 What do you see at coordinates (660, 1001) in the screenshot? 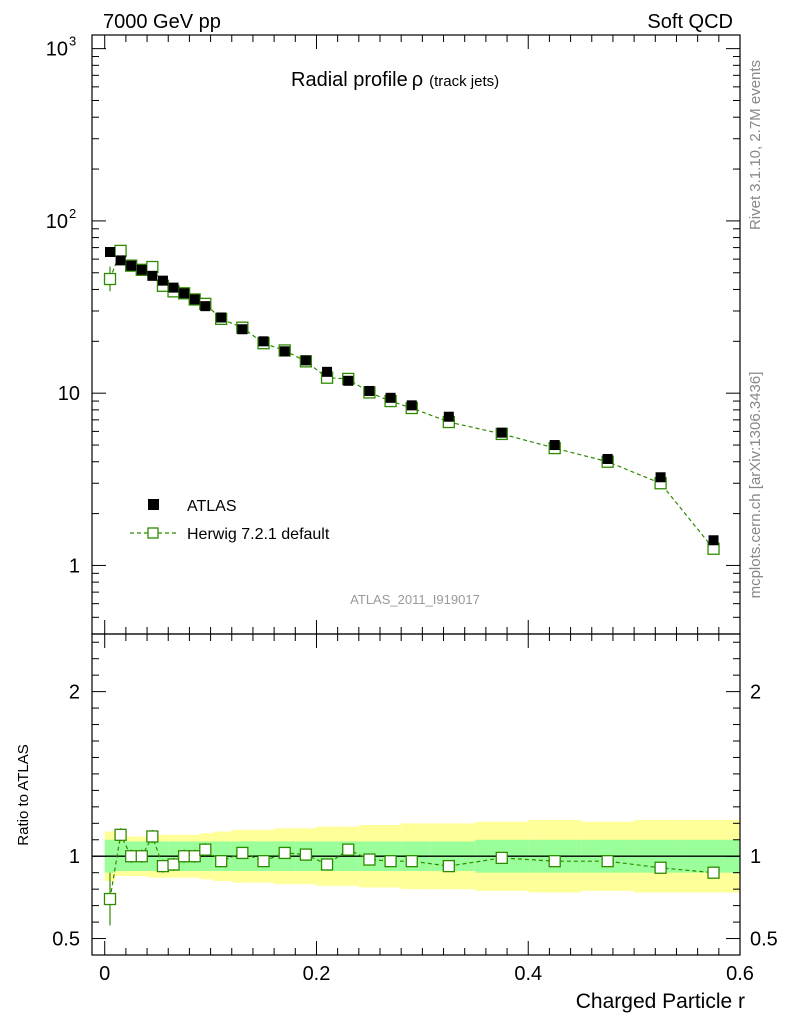
I see `x-axis-label: Charged Particle r` at bounding box center [660, 1001].